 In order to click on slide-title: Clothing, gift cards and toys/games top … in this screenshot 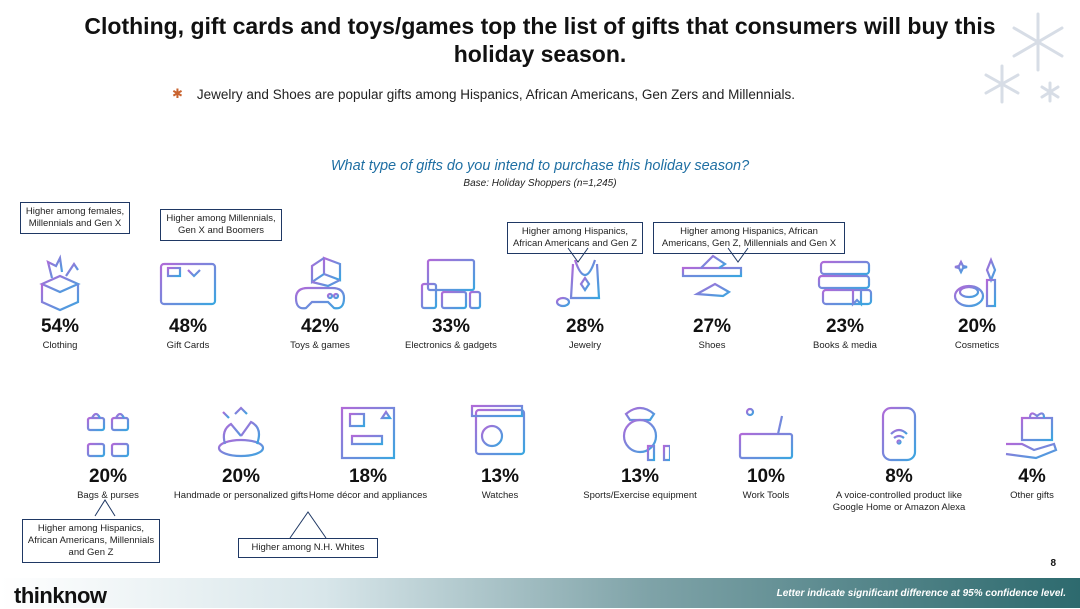, I will do `click(540, 40)`.